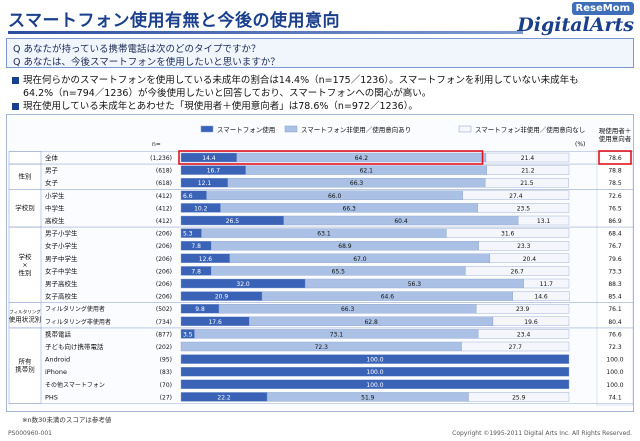 The height and width of the screenshot is (441, 640). What do you see at coordinates (164, 246) in the screenshot?
I see `row-n-7: (206)` at bounding box center [164, 246].